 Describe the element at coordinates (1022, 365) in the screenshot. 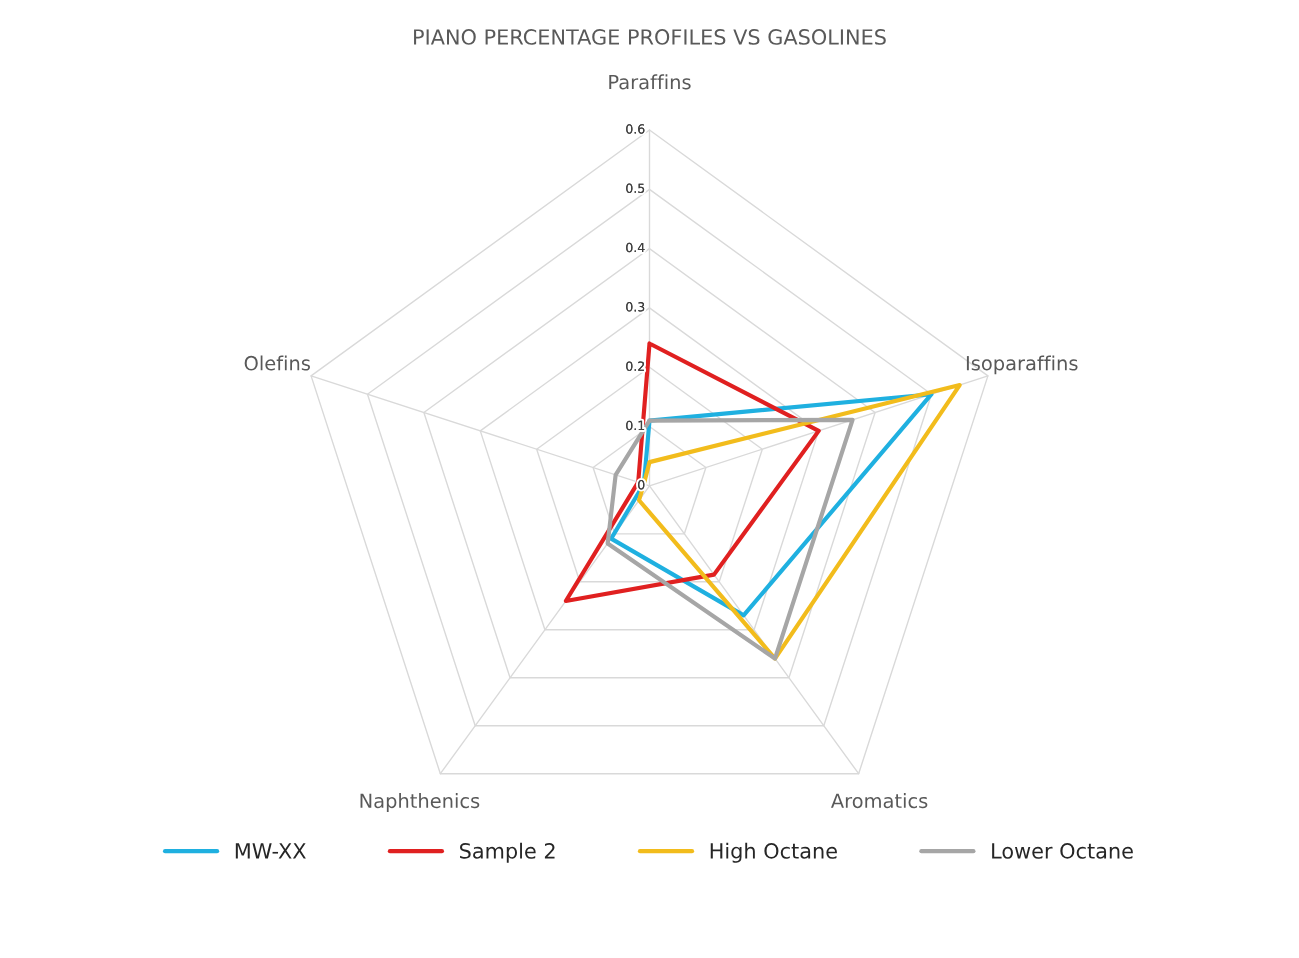

I see `spoke-label: Isoparaffins` at that location.